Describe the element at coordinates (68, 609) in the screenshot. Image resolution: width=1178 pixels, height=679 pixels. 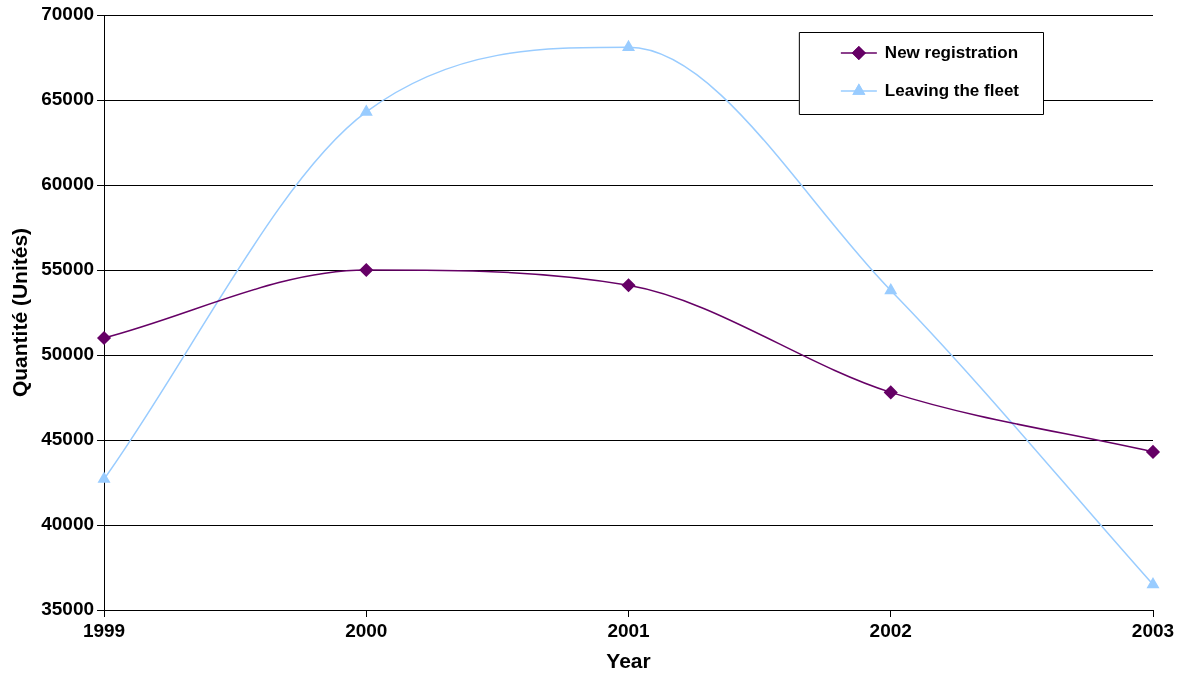
I see `y-tick-label: 35000` at that location.